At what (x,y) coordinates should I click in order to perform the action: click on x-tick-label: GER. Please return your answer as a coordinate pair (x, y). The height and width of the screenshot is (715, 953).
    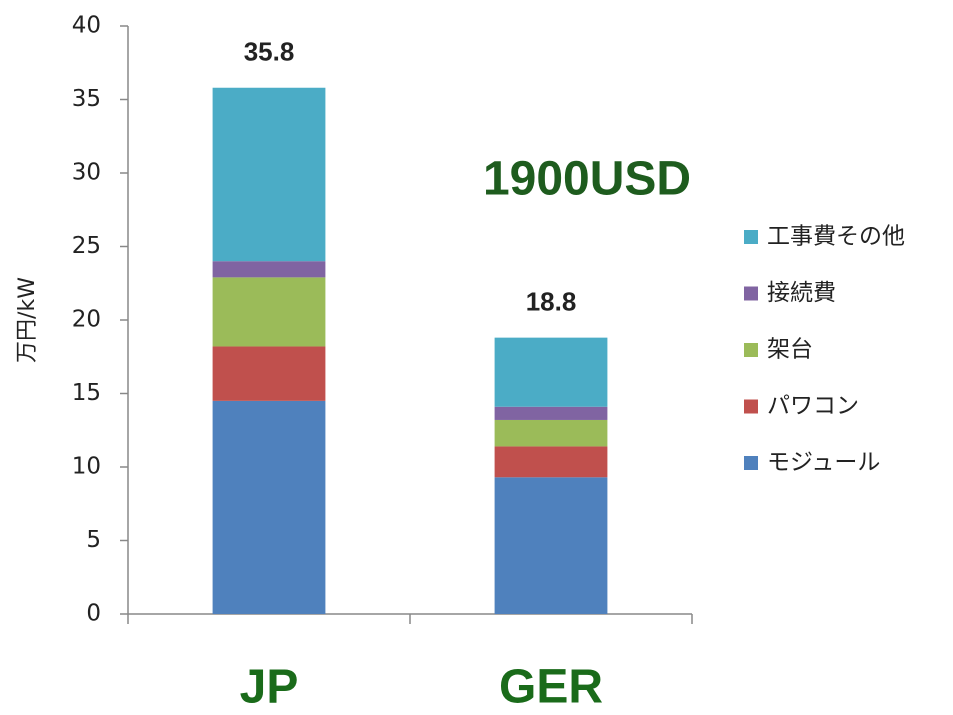
    Looking at the image, I should click on (551, 687).